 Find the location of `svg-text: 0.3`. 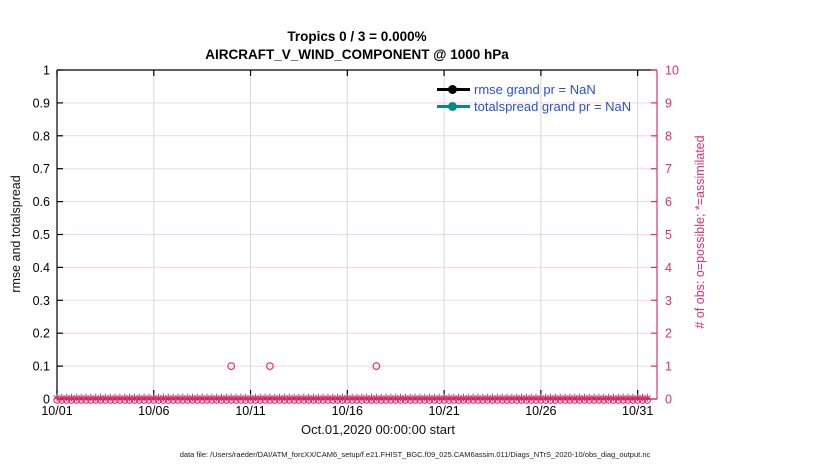

svg-text: 0.3 is located at coordinates (41, 301).